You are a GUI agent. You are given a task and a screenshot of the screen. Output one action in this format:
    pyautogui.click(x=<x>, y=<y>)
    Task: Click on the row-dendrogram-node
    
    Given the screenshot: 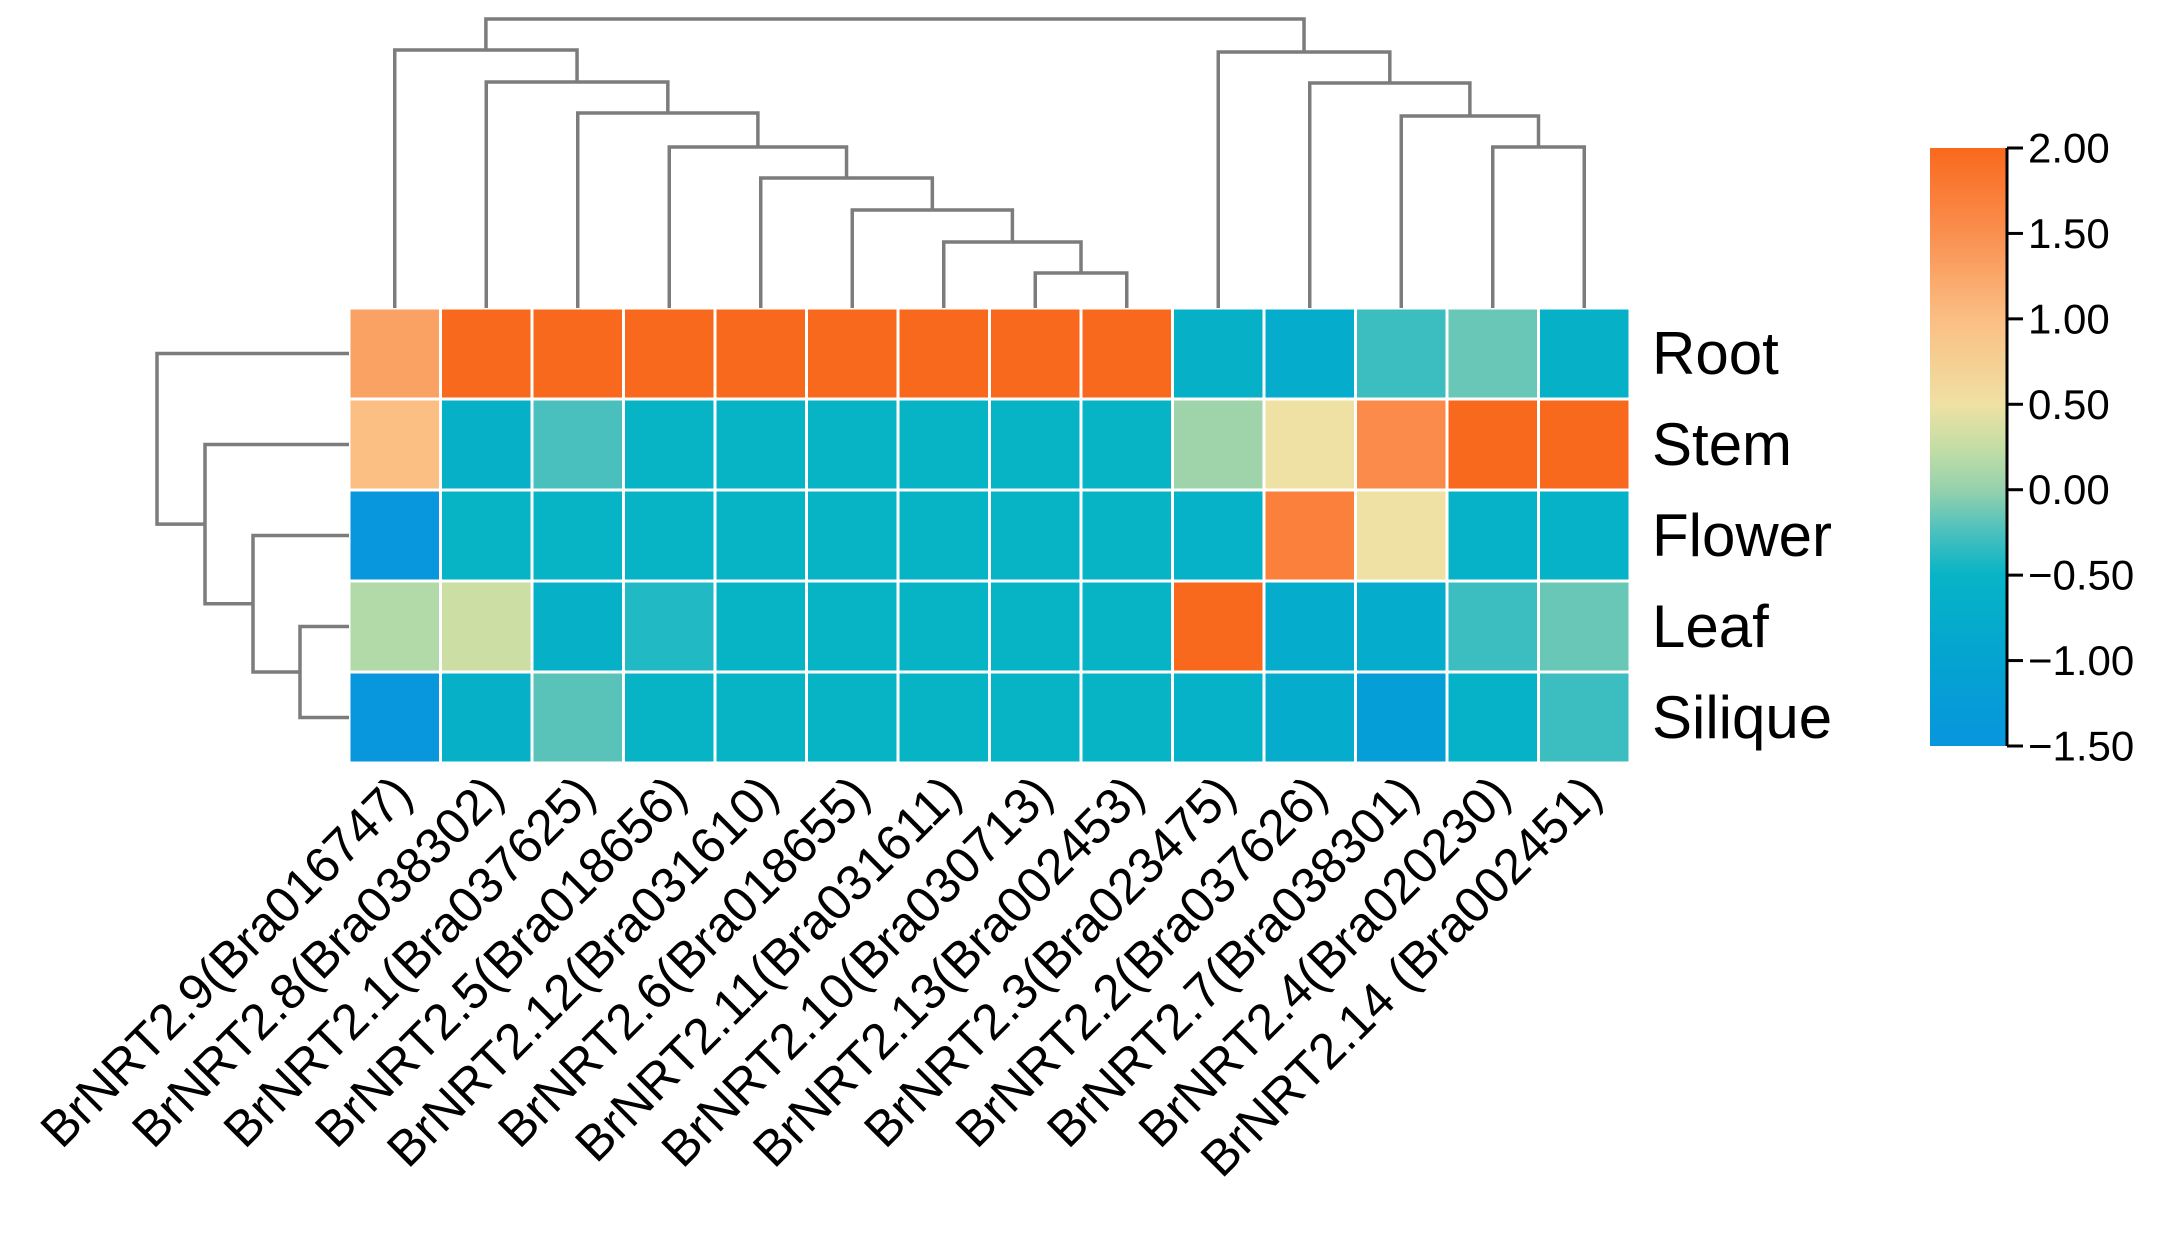 What is the action you would take?
    pyautogui.click(x=252, y=438)
    